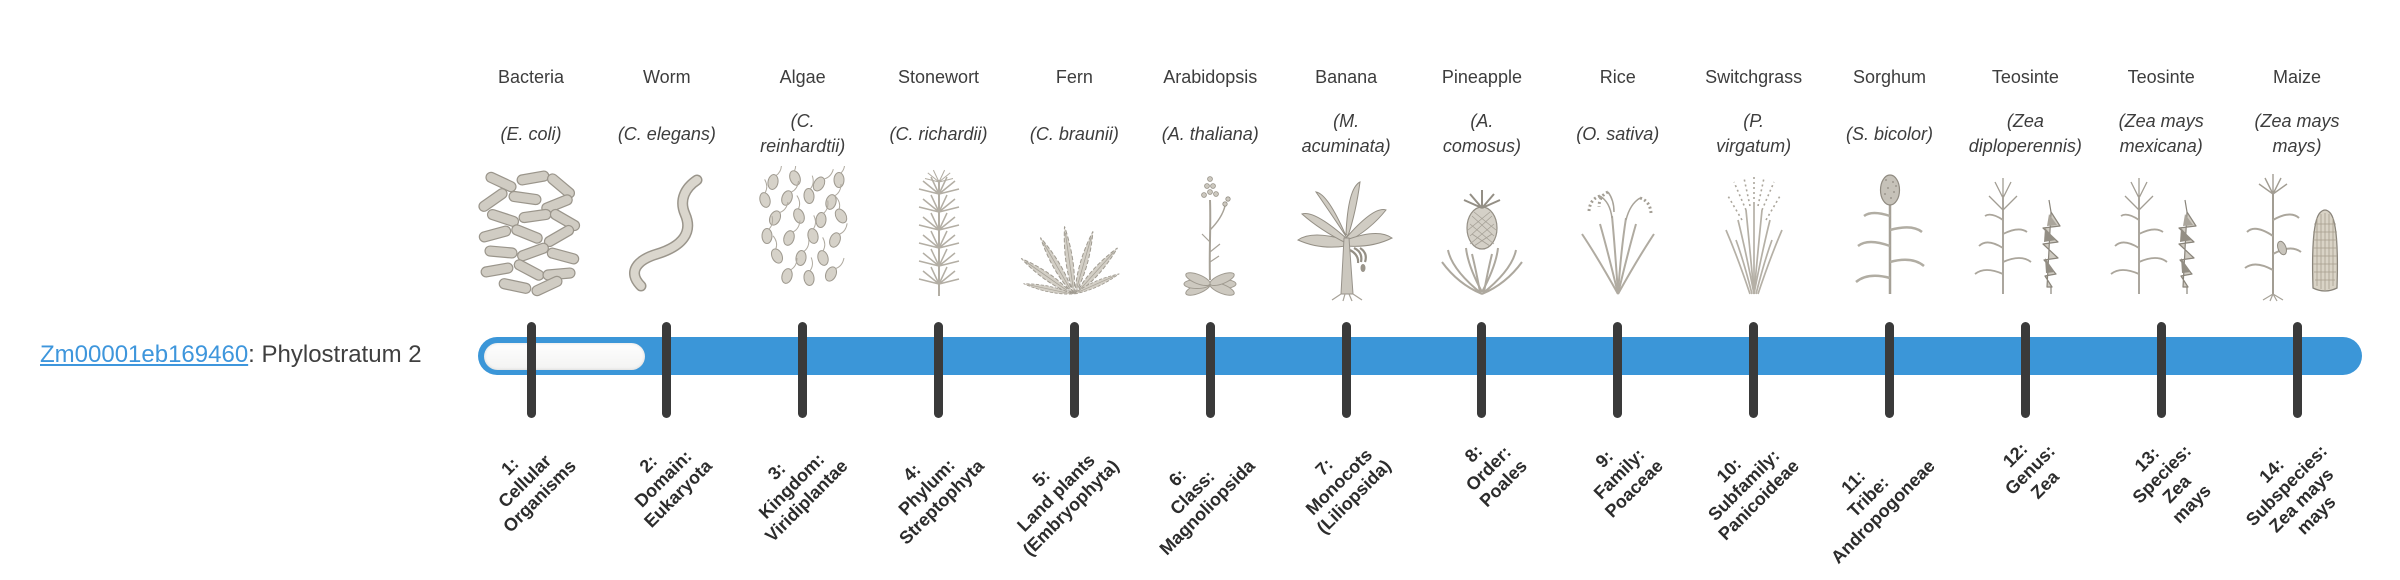  Describe the element at coordinates (1420, 356) in the screenshot. I see `phylostrata-bar` at that location.